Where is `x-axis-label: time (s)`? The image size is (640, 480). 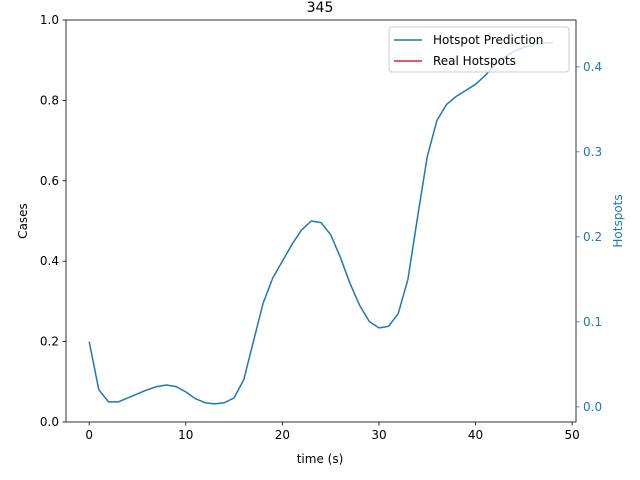
x-axis-label: time (s) is located at coordinates (320, 459).